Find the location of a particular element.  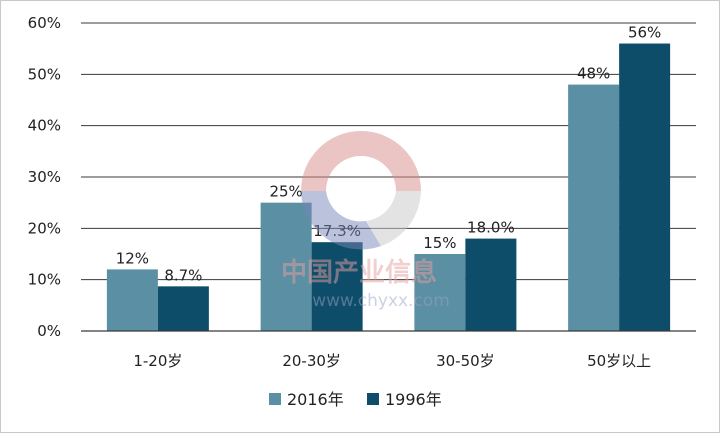

y-tick-label: 20% is located at coordinates (44, 228).